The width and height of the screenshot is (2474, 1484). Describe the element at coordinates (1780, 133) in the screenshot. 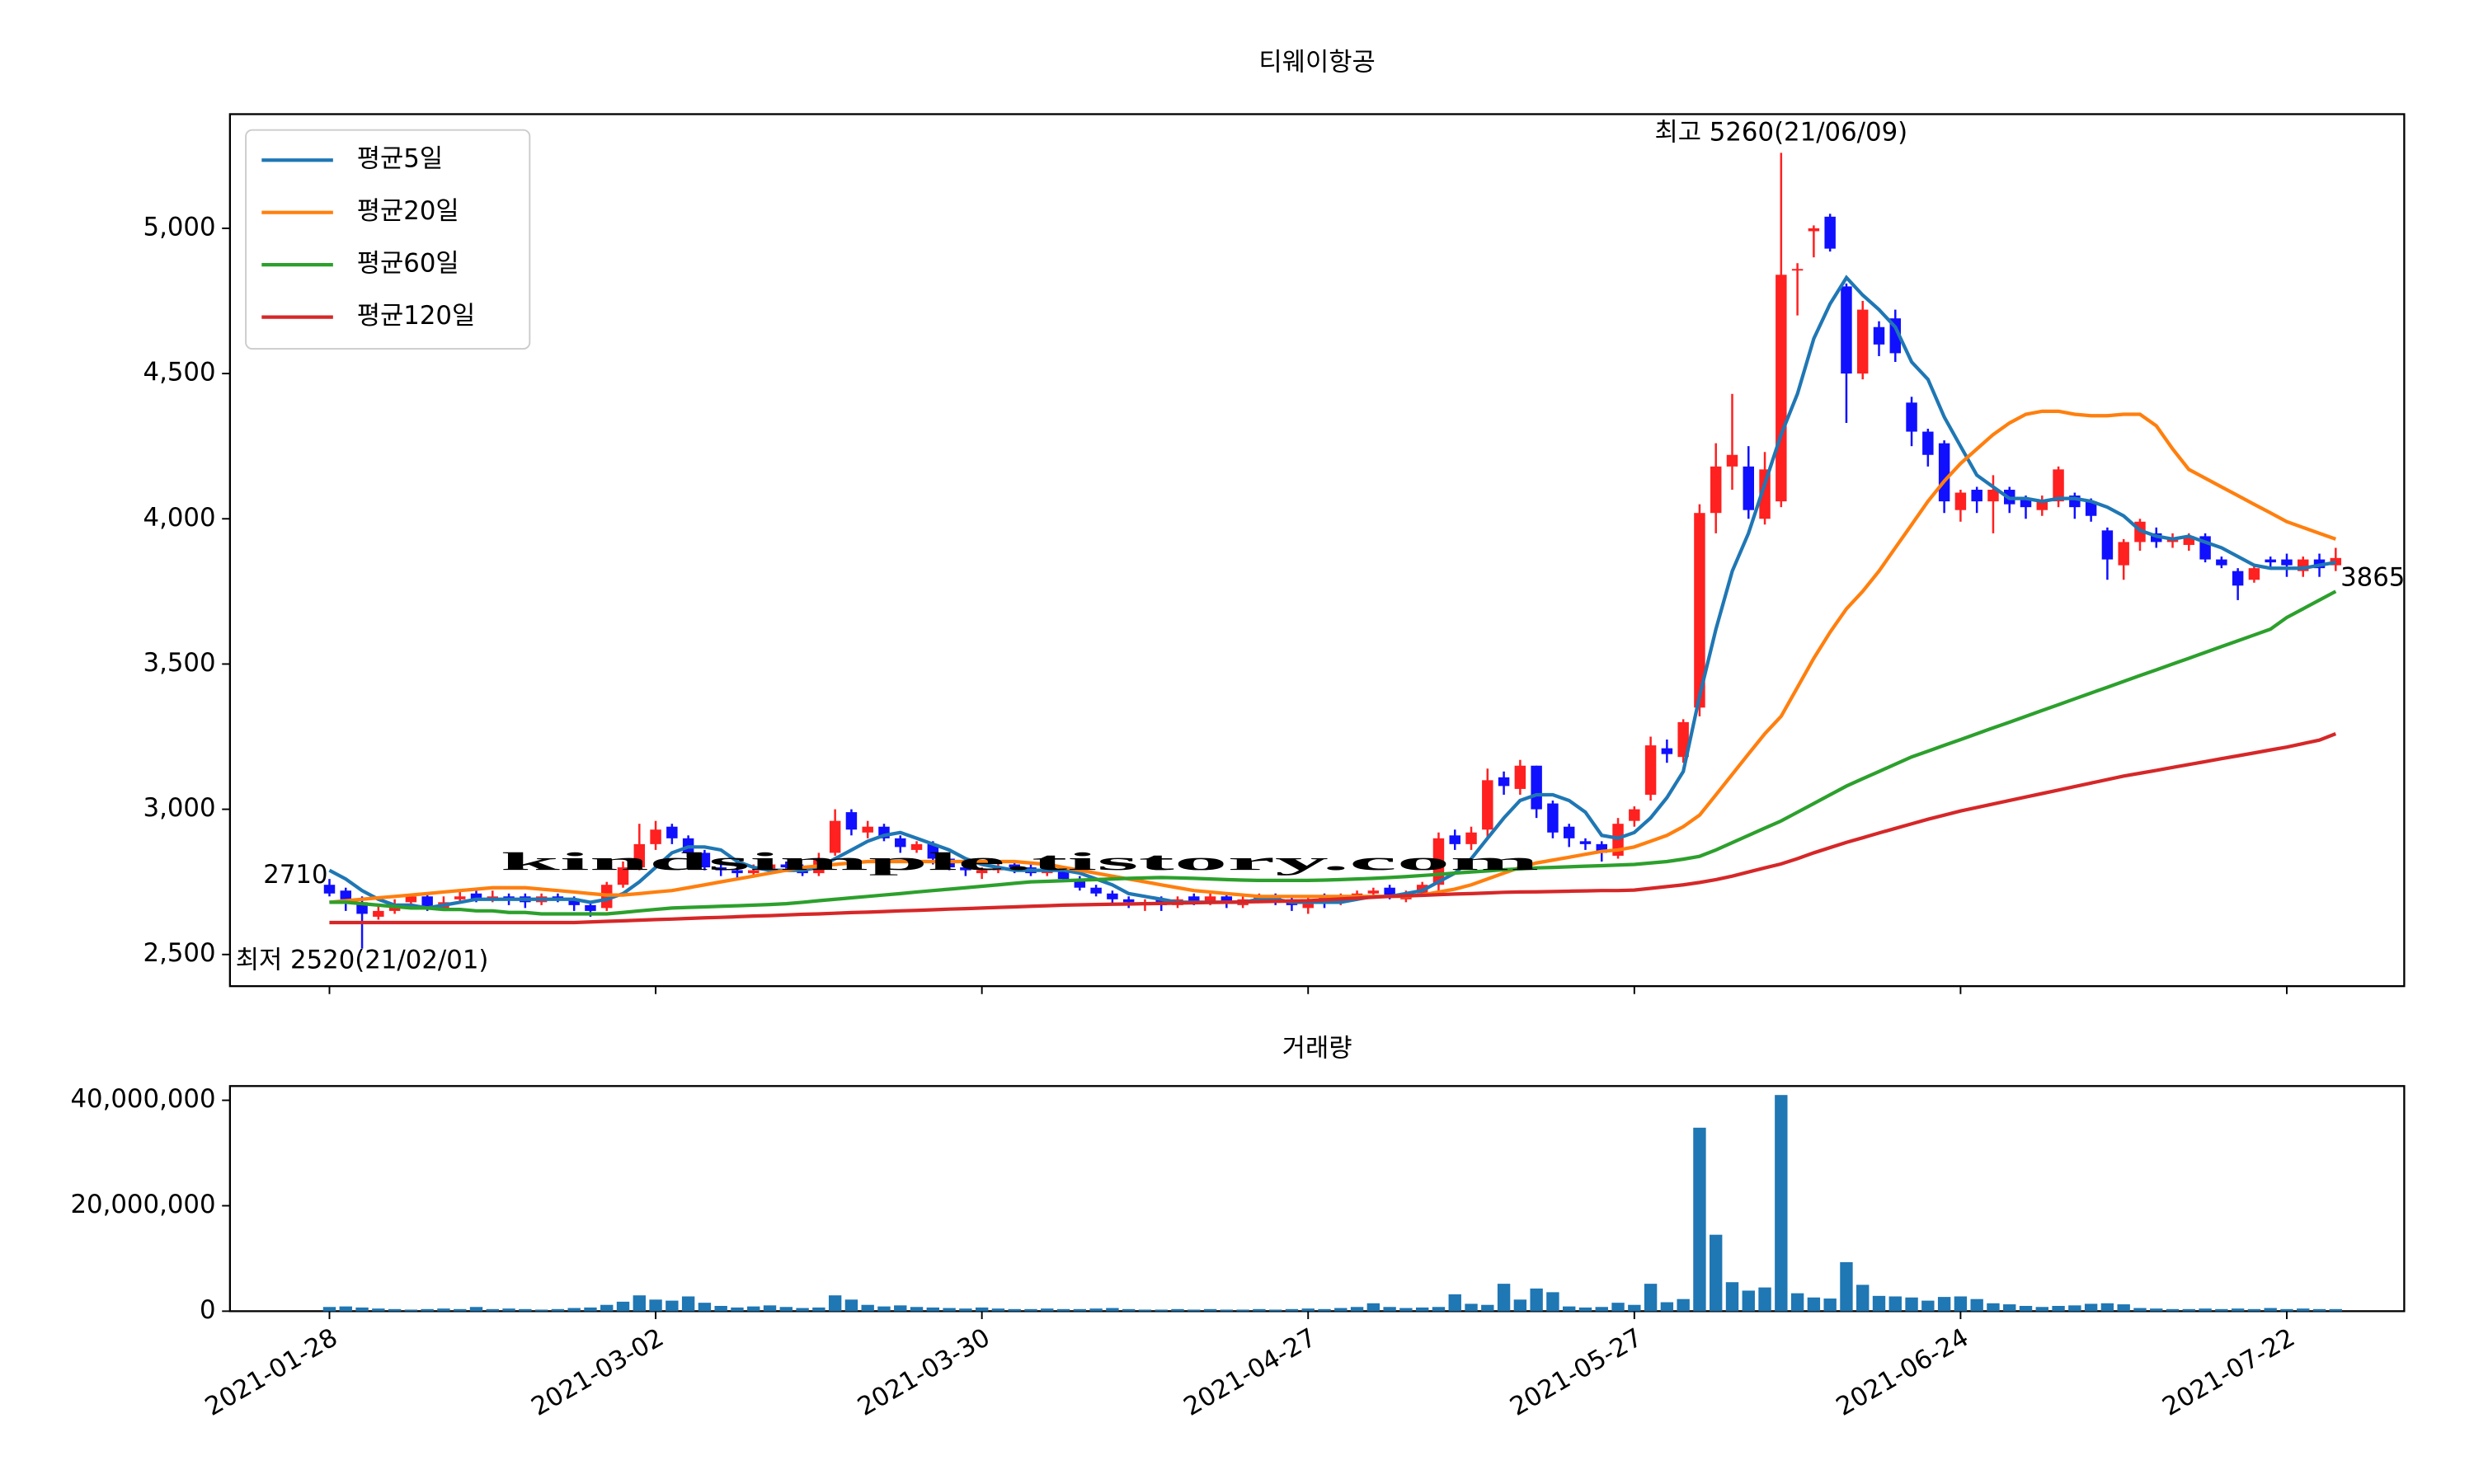

I see `annotation: 최고 5260(21/06/09)` at that location.